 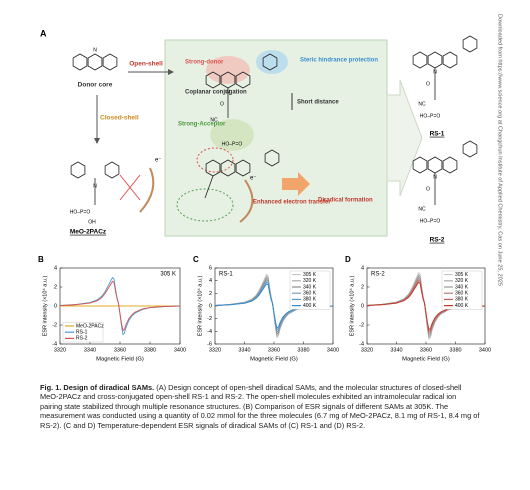 I want to click on transfer-arrow, so click(x=246, y=201).